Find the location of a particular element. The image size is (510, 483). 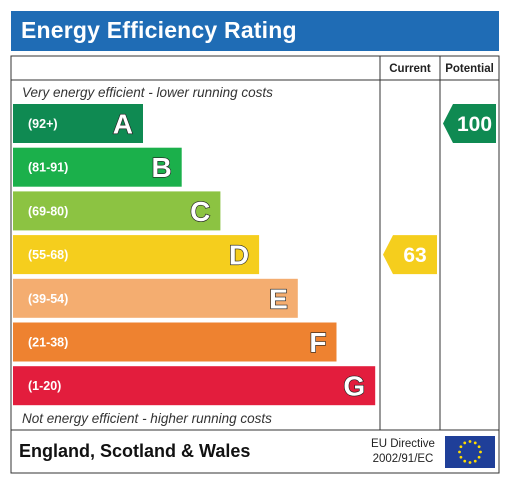

current-rating-arrow is located at coordinates (410, 255).